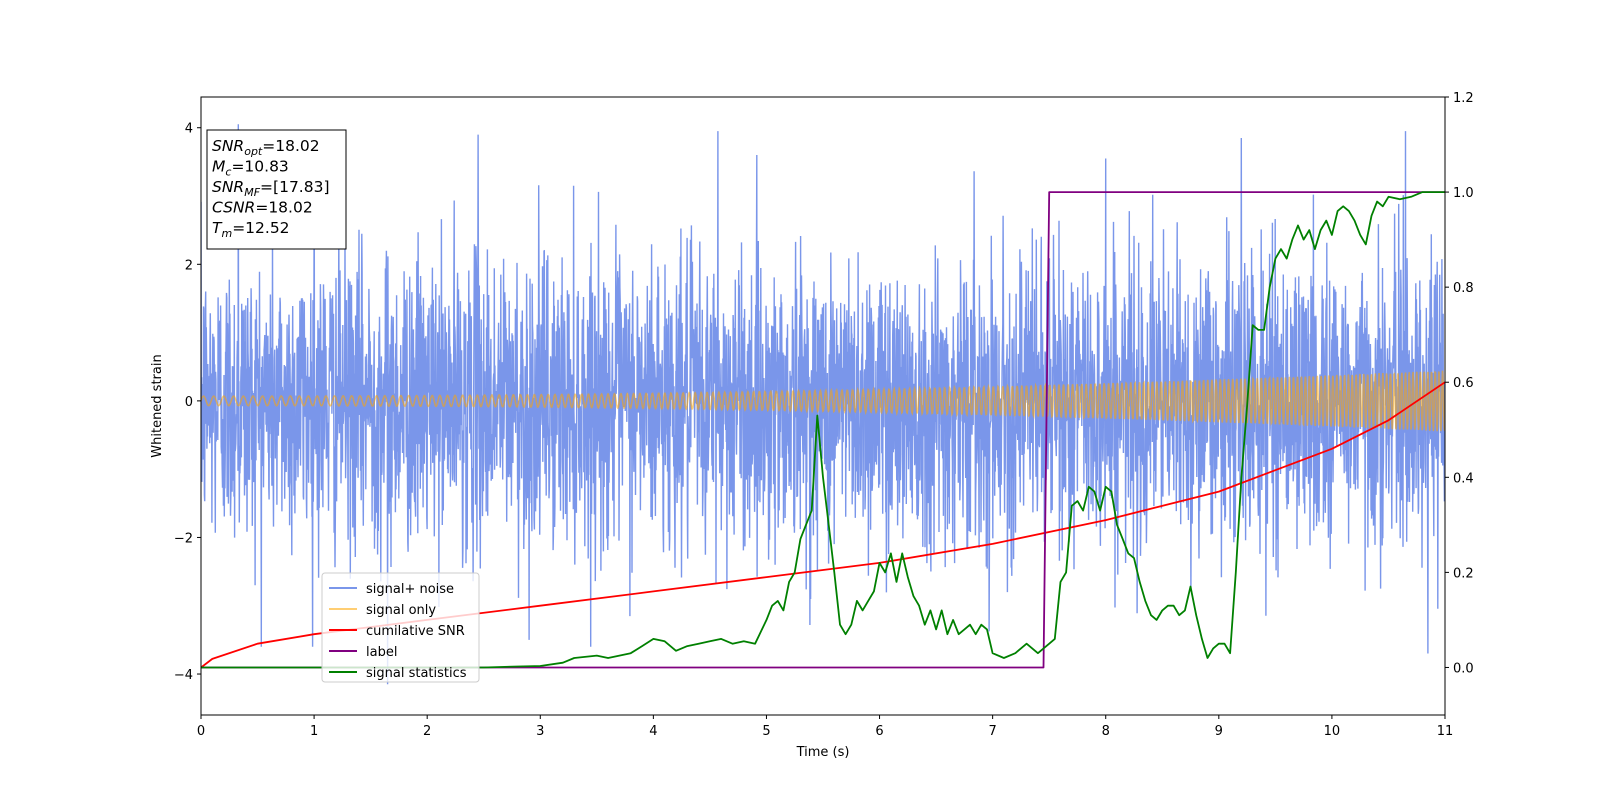 The image size is (1600, 800). I want to click on legend-label: signal+ noise, so click(410, 589).